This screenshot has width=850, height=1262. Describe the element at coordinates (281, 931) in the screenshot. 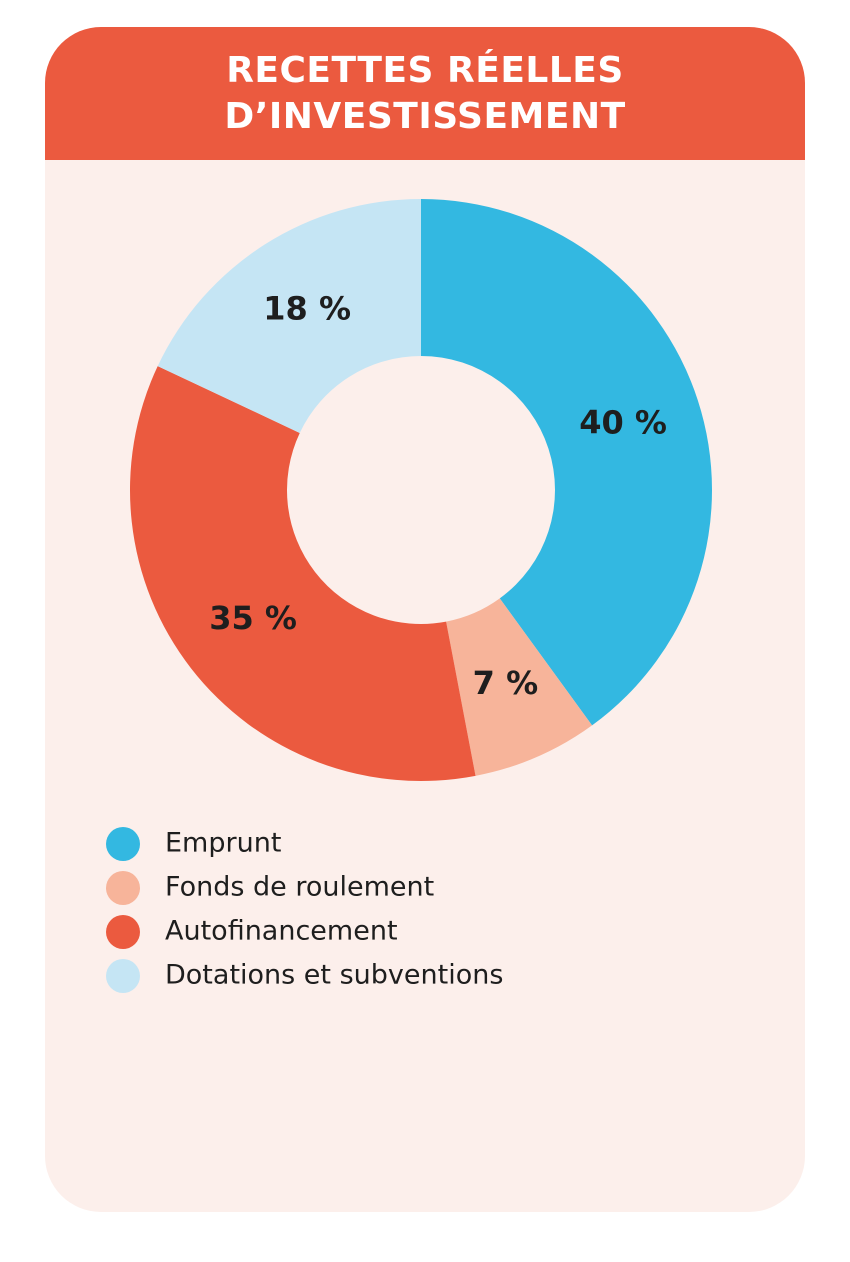

I see `legend-label: Autofinancement` at that location.